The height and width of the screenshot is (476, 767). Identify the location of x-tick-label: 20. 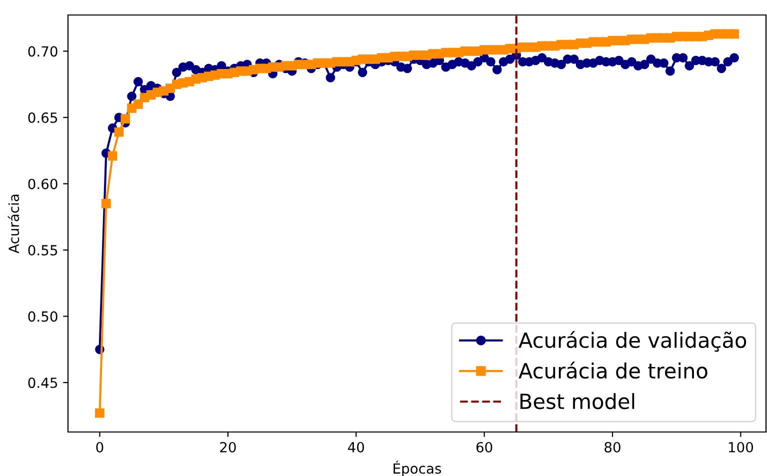
(228, 447).